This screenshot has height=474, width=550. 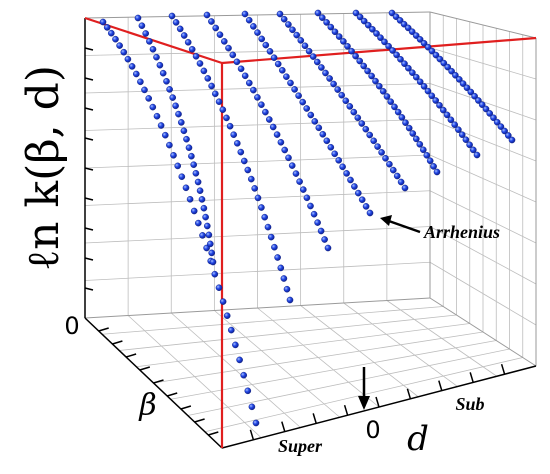 What do you see at coordinates (71, 326) in the screenshot?
I see `y-tick-label-0: 0` at bounding box center [71, 326].